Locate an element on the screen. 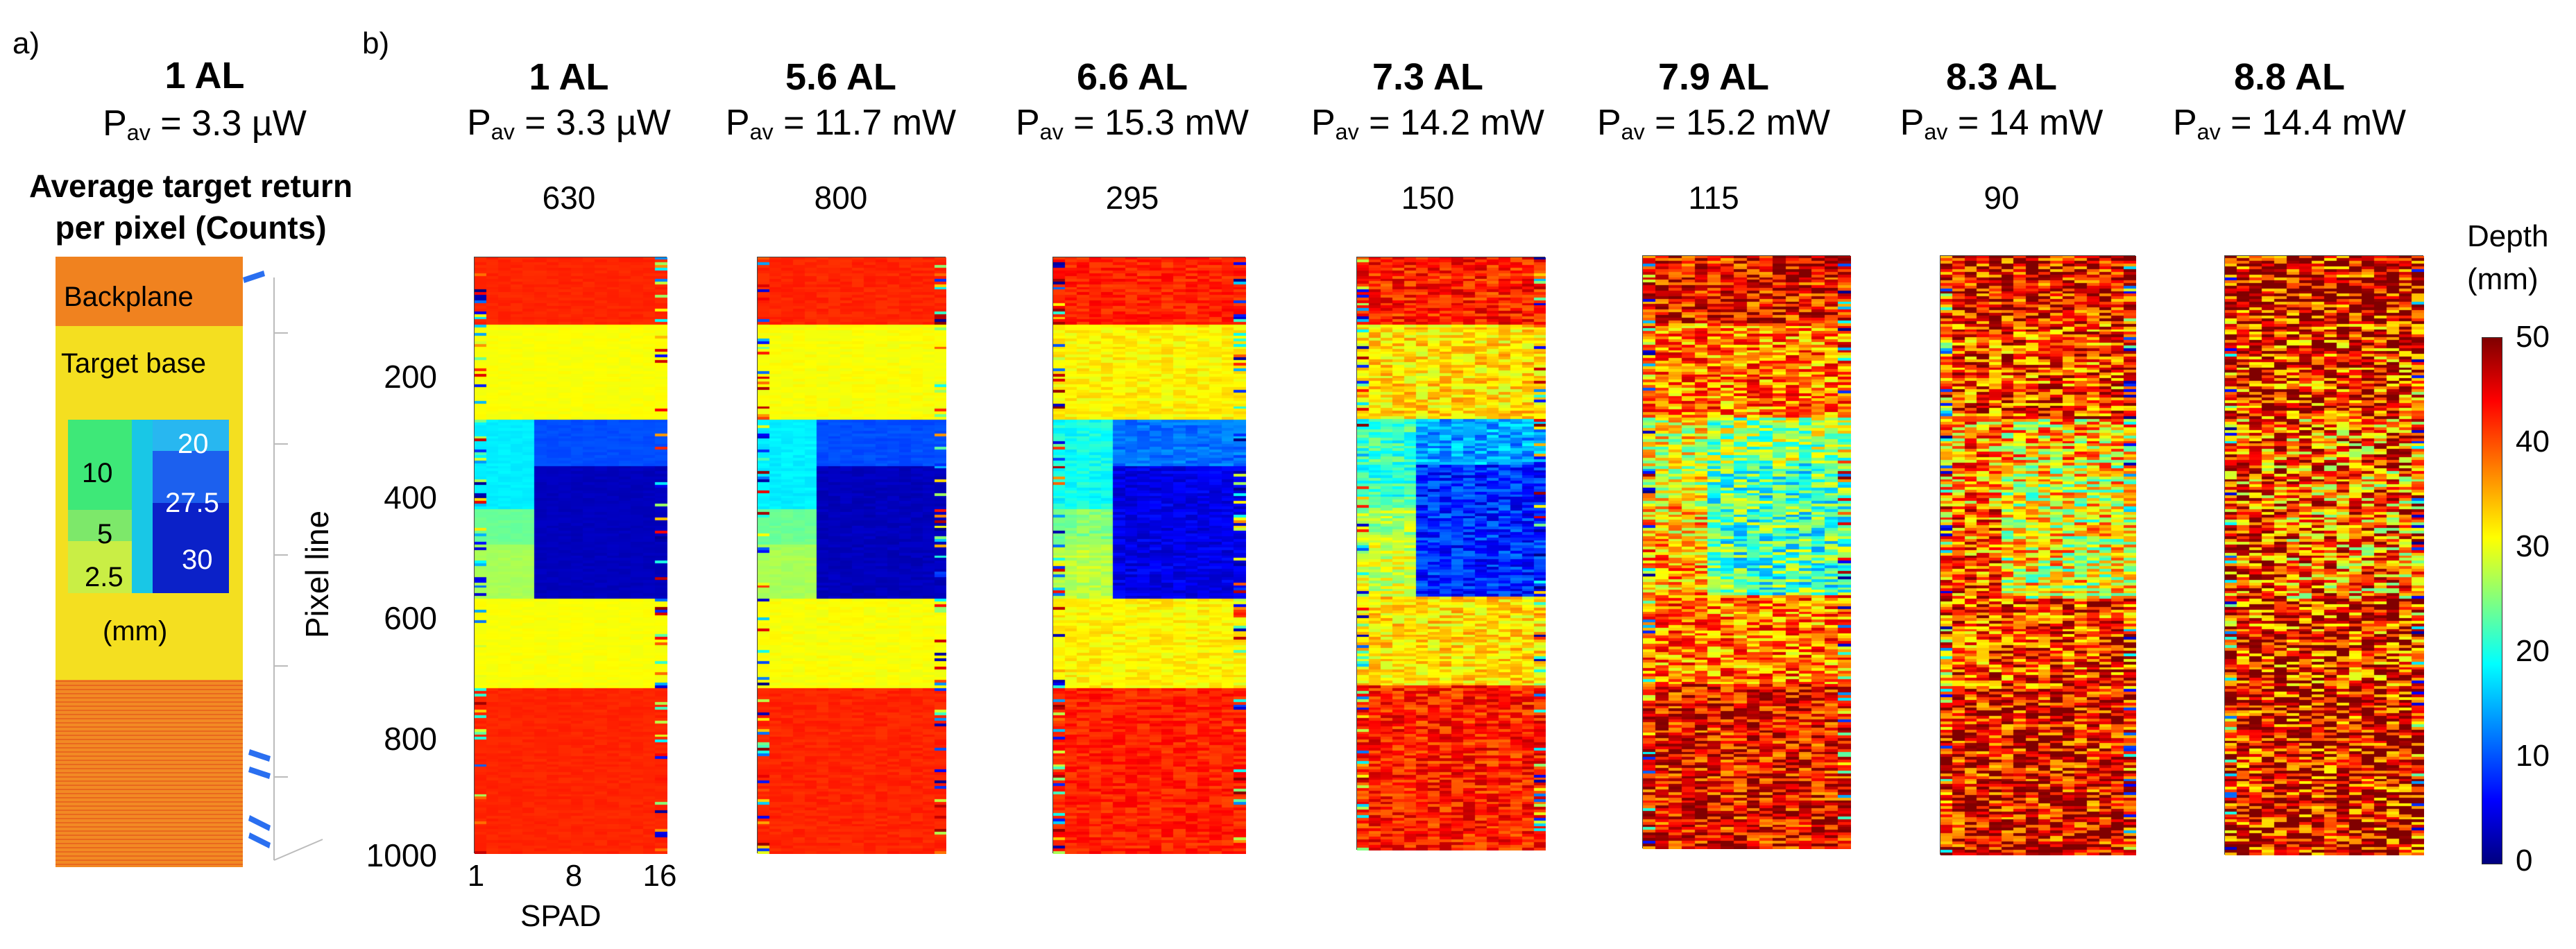 The width and height of the screenshot is (2576, 949). column-header-7: 8.8 AL Pav = 14.4 mW is located at coordinates (2289, 115).